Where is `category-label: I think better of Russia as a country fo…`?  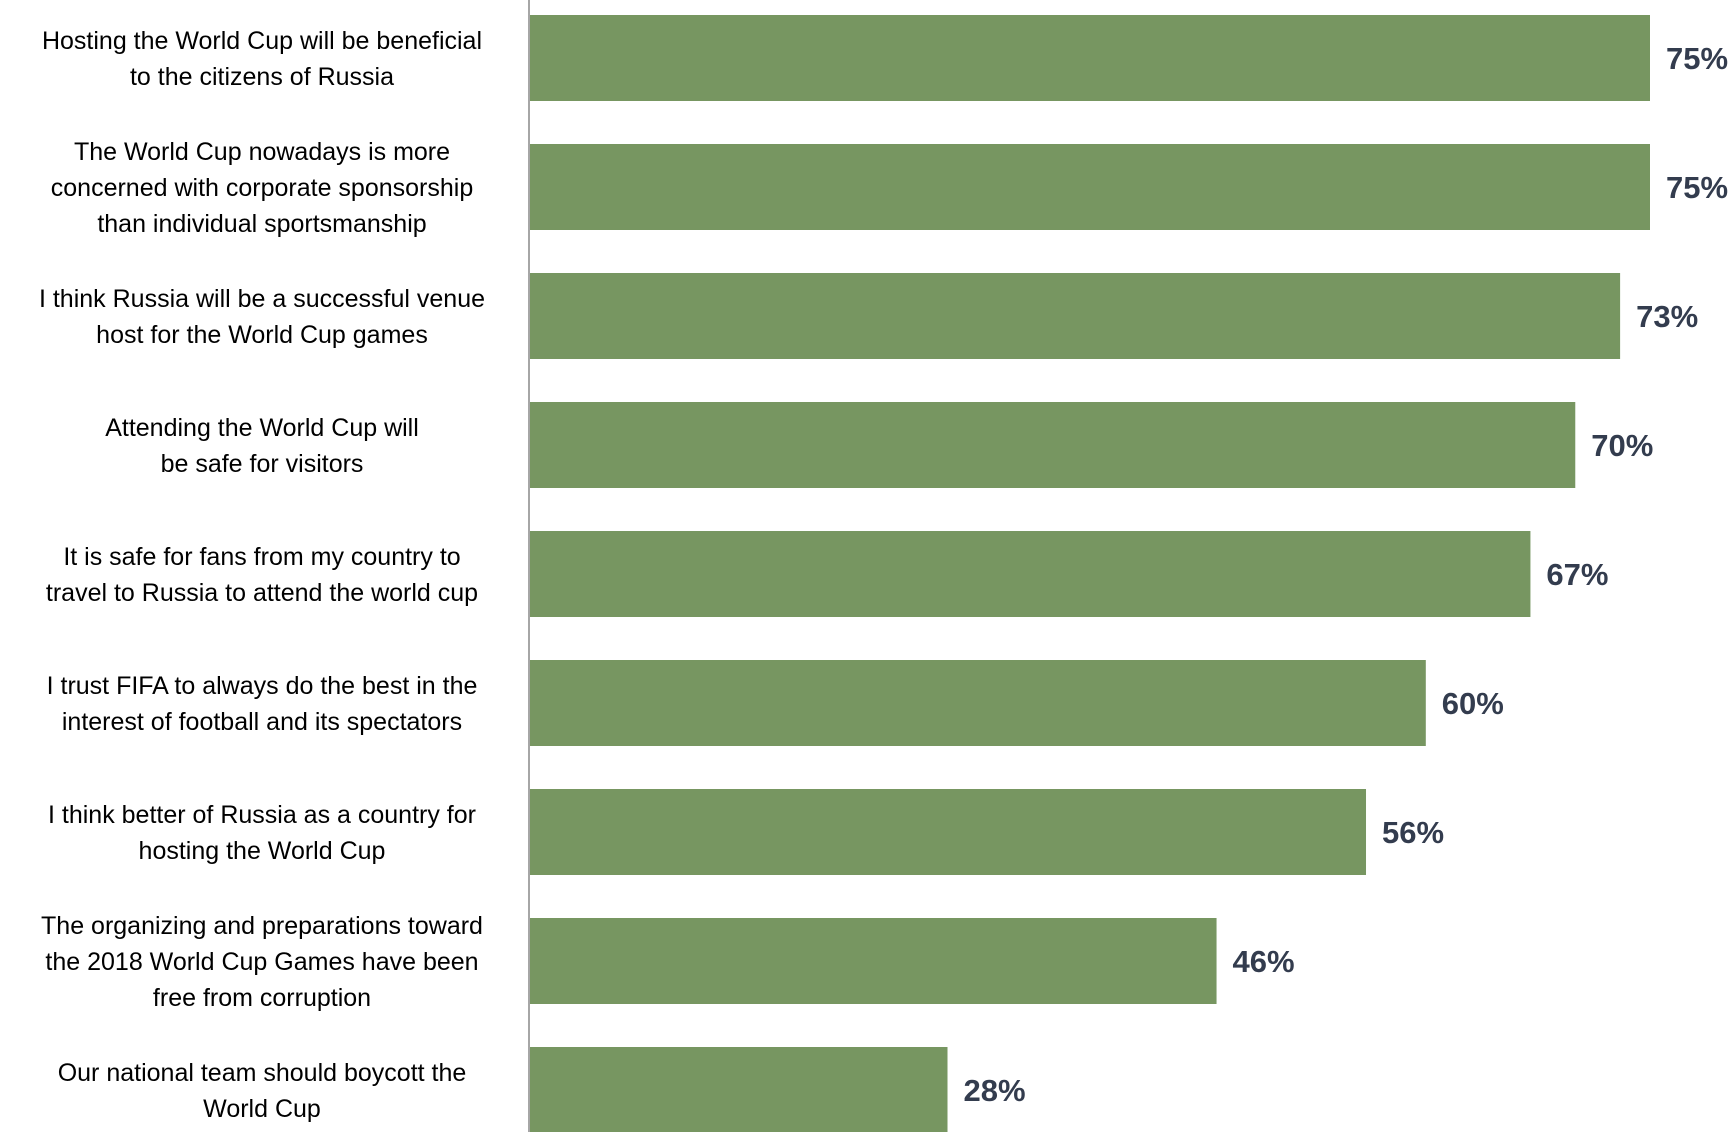
category-label: I think better of Russia as a country fo… is located at coordinates (262, 833).